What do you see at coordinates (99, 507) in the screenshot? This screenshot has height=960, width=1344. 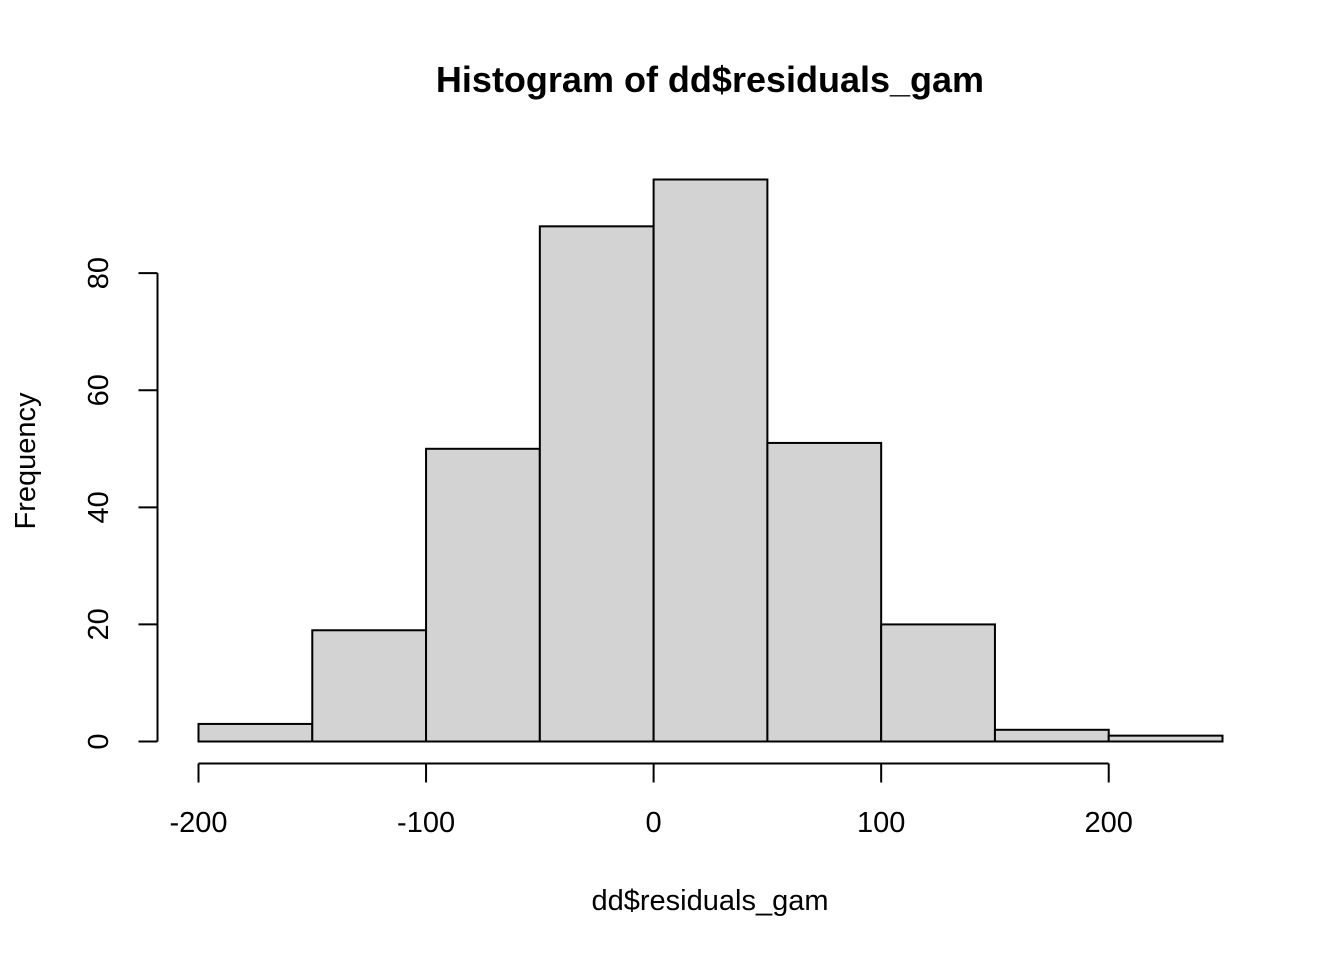 I see `y-tick-label: 40` at bounding box center [99, 507].